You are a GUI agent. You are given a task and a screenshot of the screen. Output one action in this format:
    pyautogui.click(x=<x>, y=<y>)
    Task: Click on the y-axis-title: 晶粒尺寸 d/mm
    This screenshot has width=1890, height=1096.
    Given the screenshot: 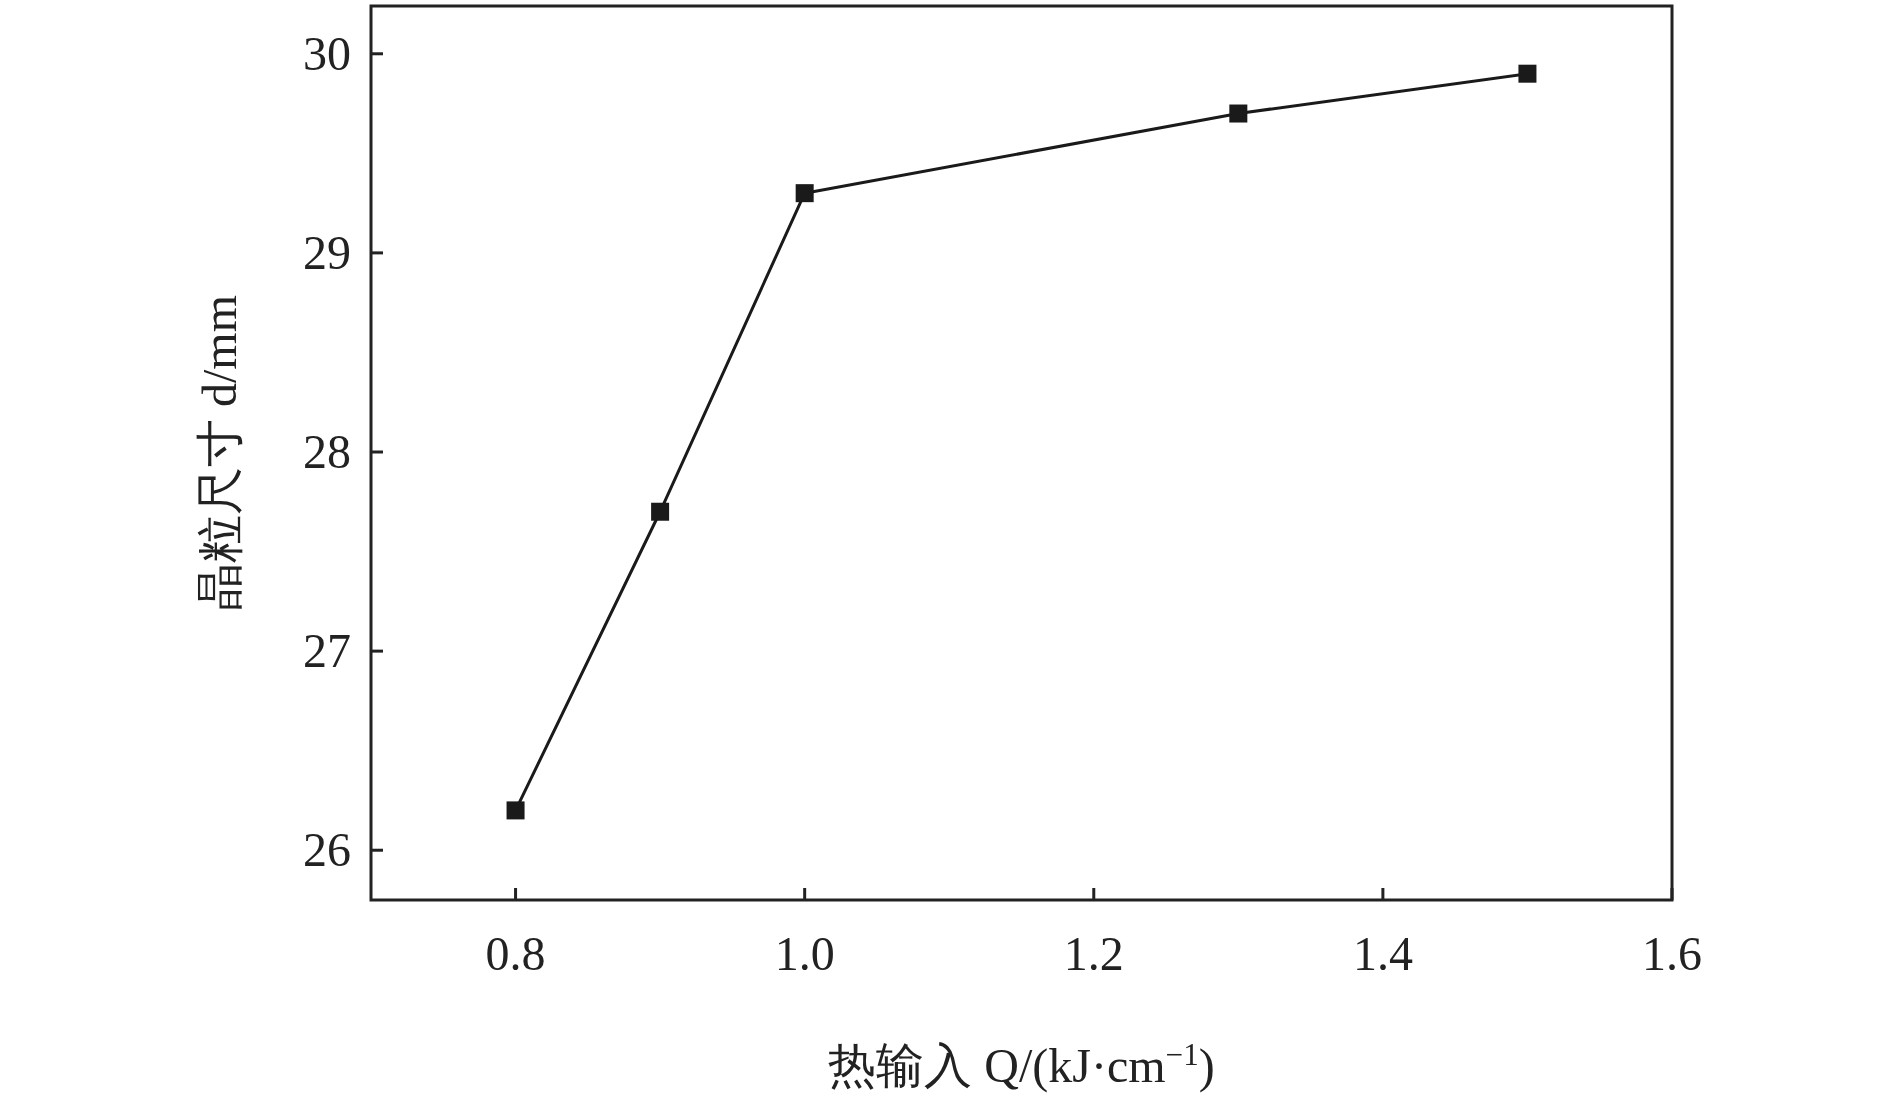 What is the action you would take?
    pyautogui.click(x=219, y=453)
    